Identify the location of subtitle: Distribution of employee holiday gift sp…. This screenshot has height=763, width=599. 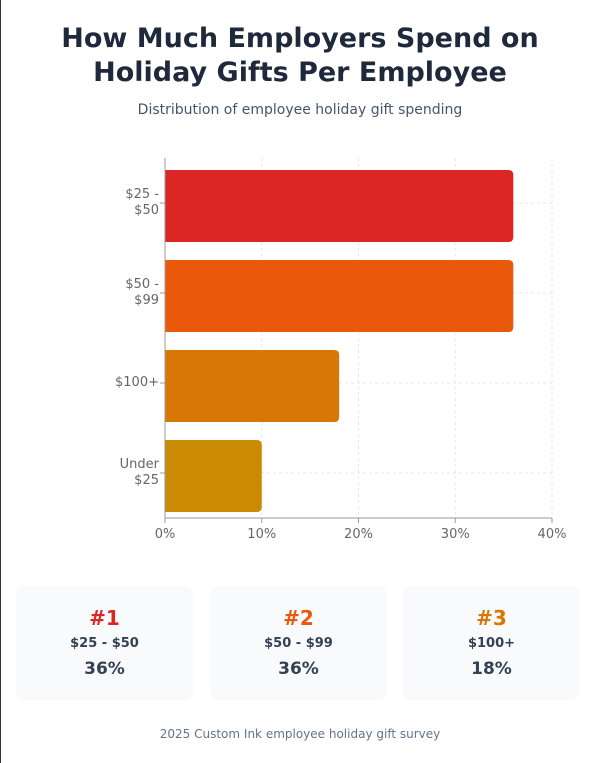
(300, 110).